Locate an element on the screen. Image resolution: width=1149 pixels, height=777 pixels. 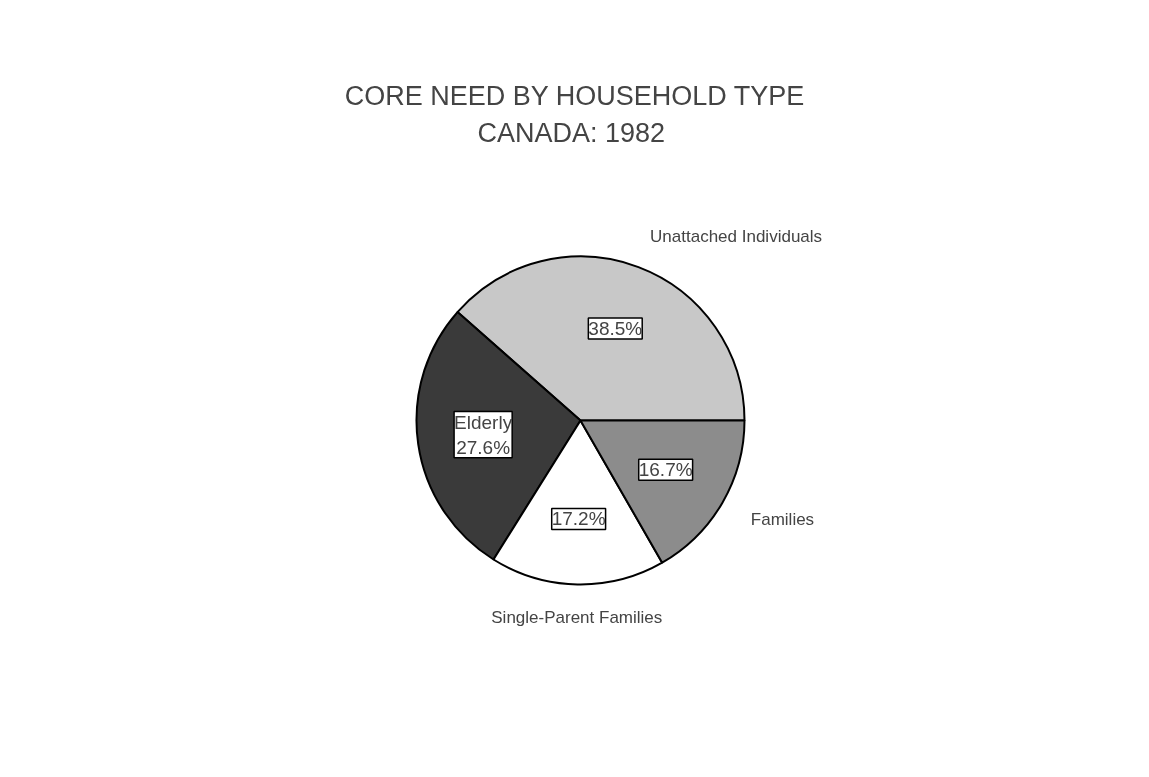
slice-label: Unattached Individuals is located at coordinates (736, 236).